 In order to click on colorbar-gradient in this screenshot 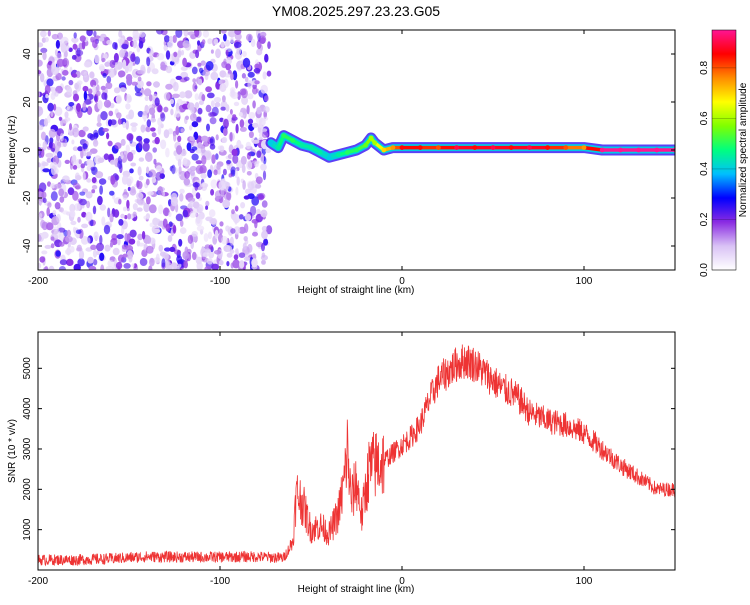, I will do `click(724, 150)`.